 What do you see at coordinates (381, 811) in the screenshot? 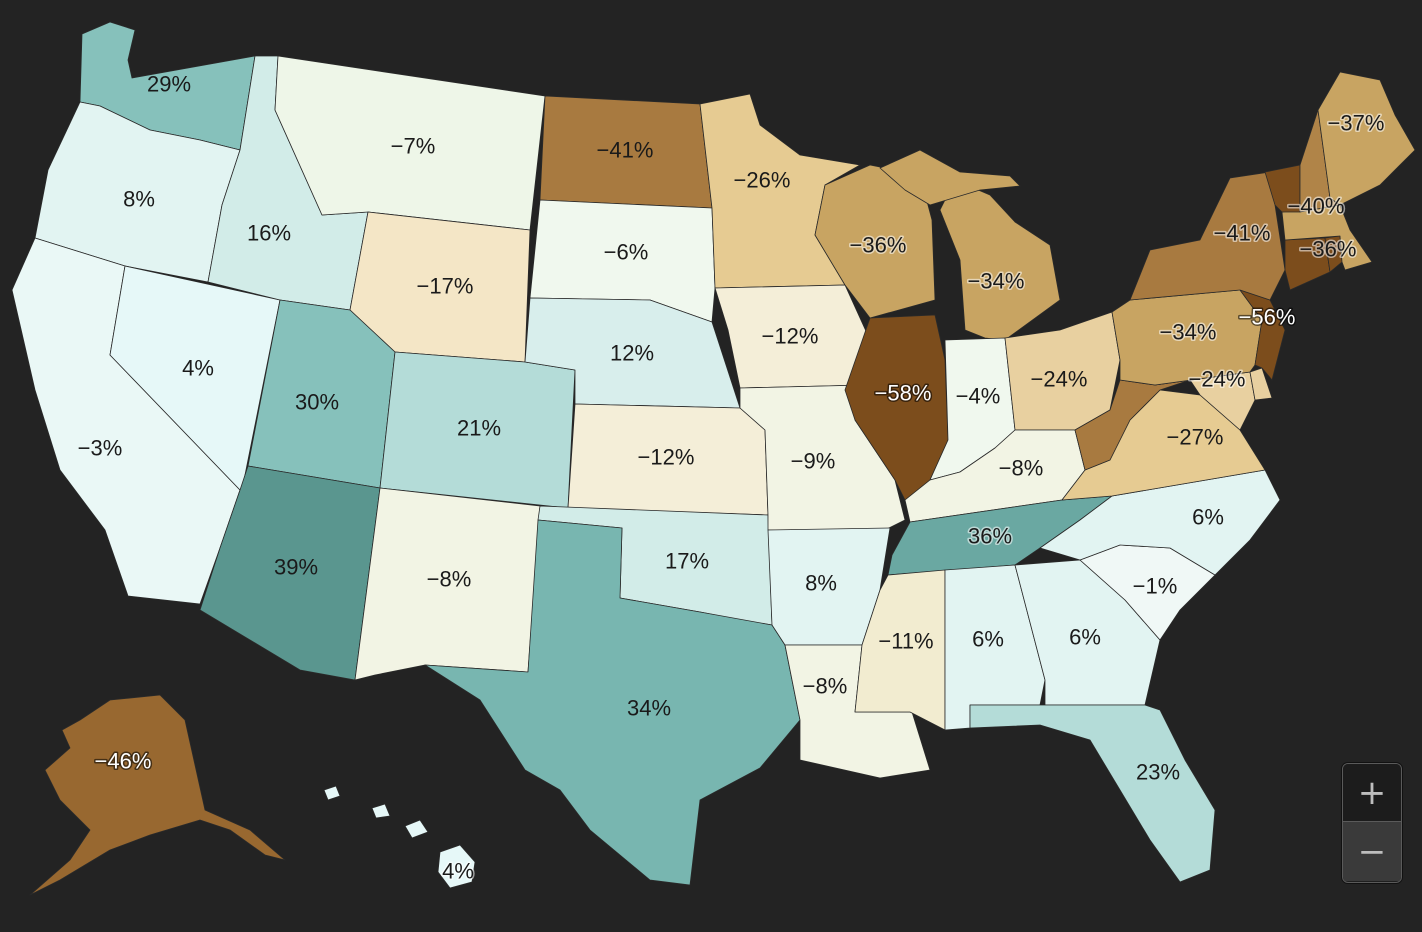
I see `state-hi-oahu` at bounding box center [381, 811].